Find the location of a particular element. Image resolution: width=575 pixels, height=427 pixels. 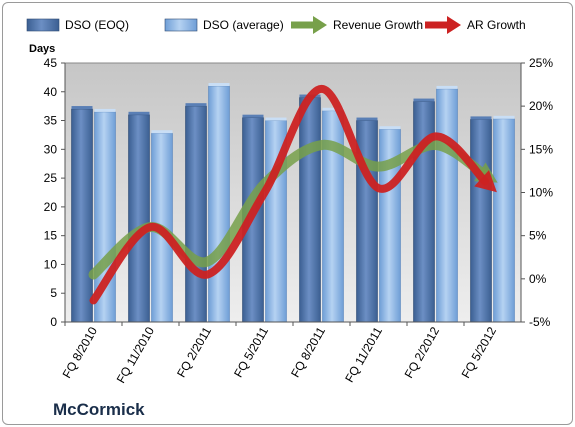

ar-growth-arrowhead is located at coordinates (485, 181).